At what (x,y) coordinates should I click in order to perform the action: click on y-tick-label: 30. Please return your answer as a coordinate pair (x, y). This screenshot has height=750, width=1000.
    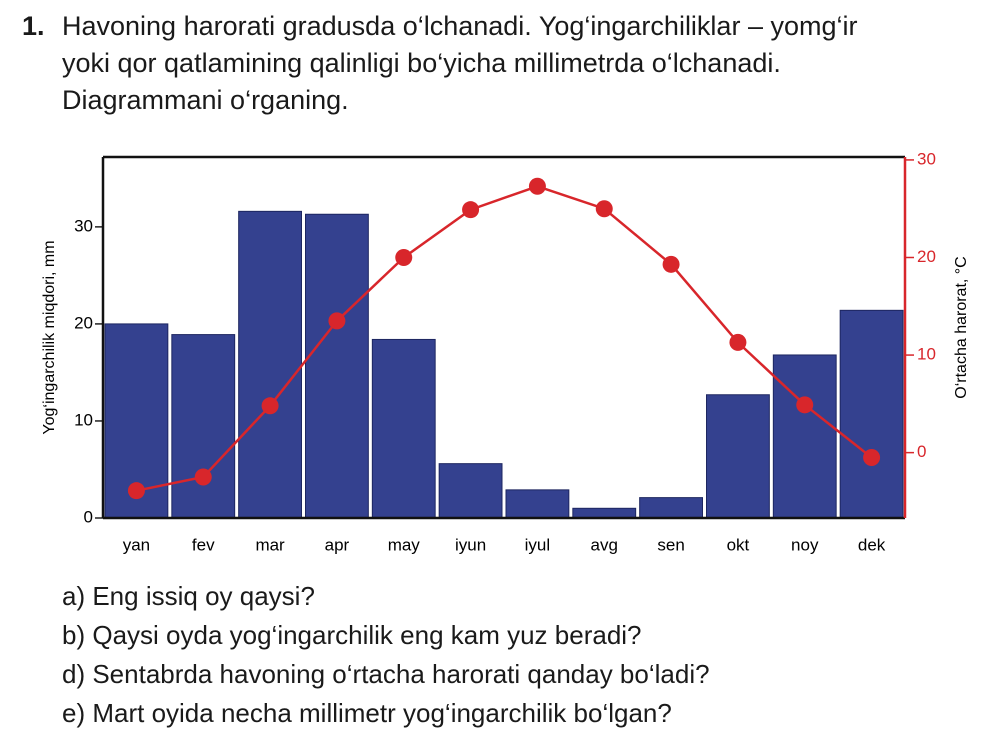
    Looking at the image, I should click on (83, 225).